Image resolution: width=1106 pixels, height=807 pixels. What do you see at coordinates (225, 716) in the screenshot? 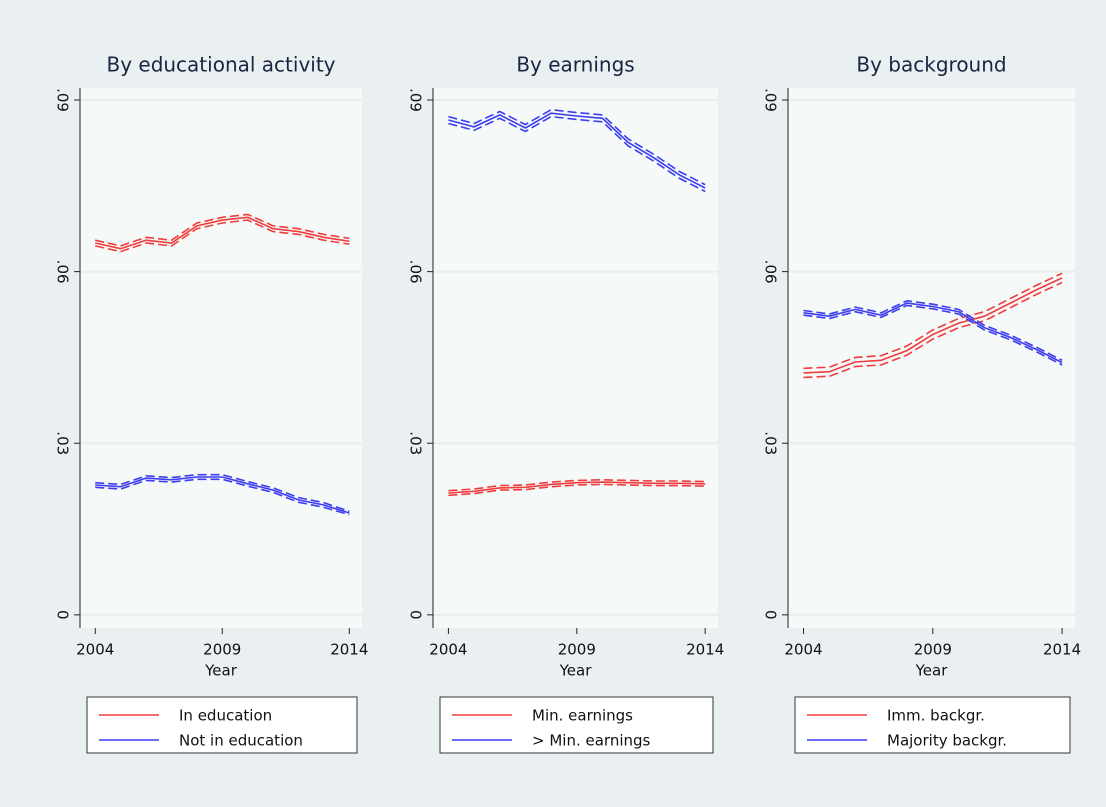
I see `legend-label: In education` at bounding box center [225, 716].